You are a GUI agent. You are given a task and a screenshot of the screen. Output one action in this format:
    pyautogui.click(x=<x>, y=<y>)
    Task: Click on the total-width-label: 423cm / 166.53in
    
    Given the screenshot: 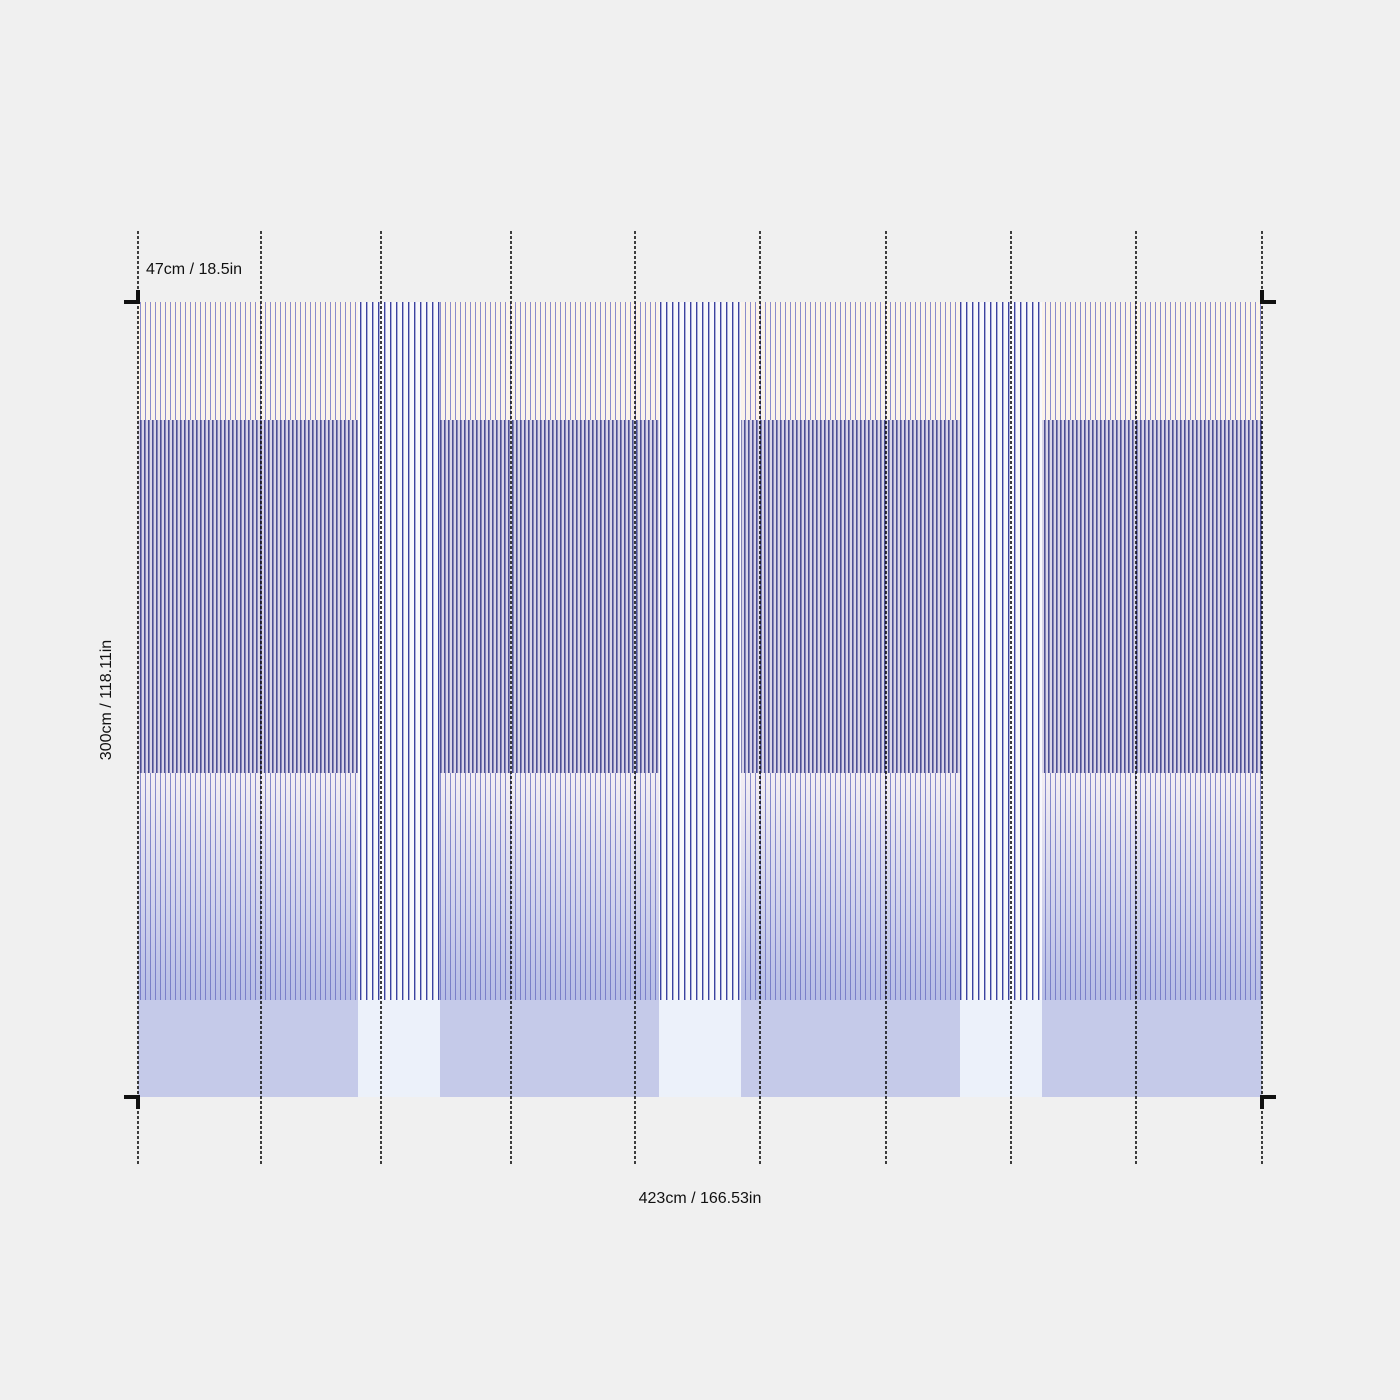 What is the action you would take?
    pyautogui.click(x=700, y=1198)
    